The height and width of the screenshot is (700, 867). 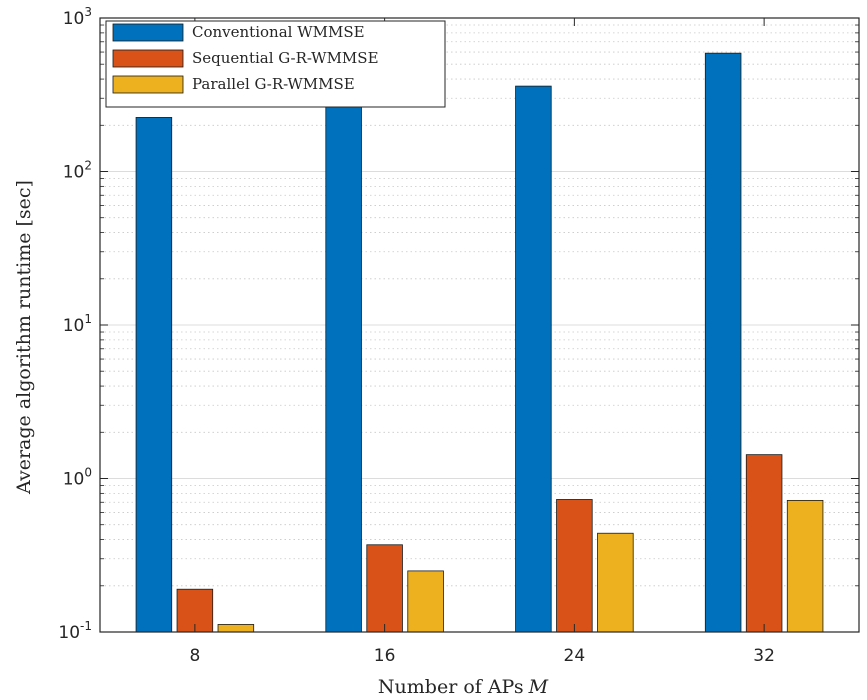 What do you see at coordinates (764, 656) in the screenshot?
I see `x-tick-label: 32` at bounding box center [764, 656].